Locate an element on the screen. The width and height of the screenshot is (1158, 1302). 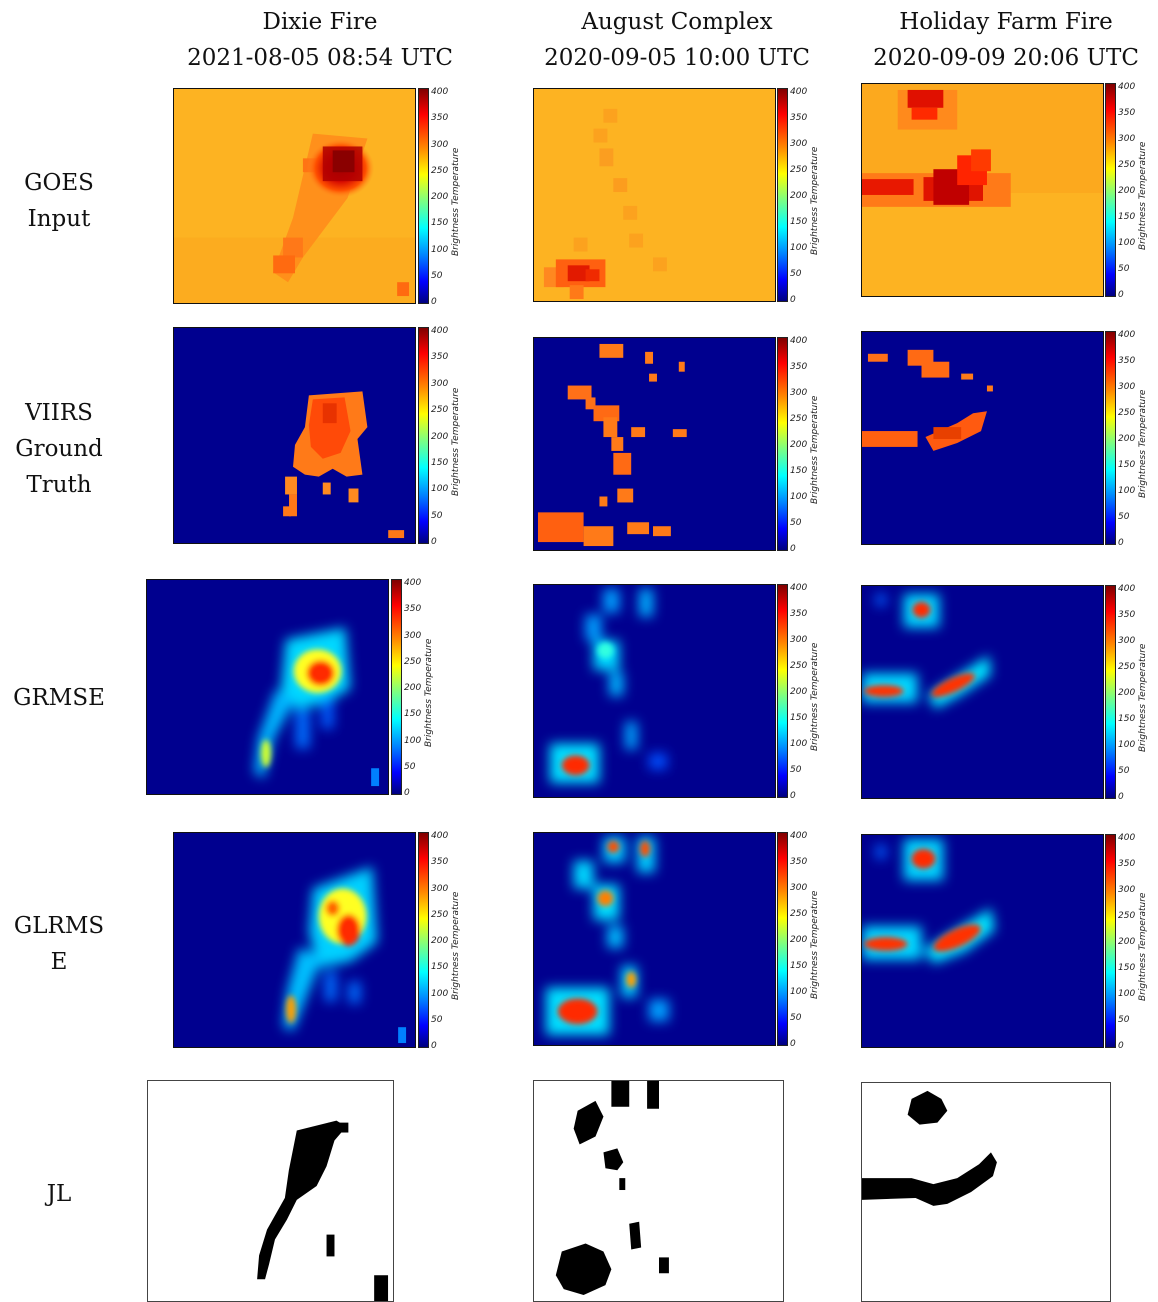
jl-holiday-mask is located at coordinates (986, 1192).